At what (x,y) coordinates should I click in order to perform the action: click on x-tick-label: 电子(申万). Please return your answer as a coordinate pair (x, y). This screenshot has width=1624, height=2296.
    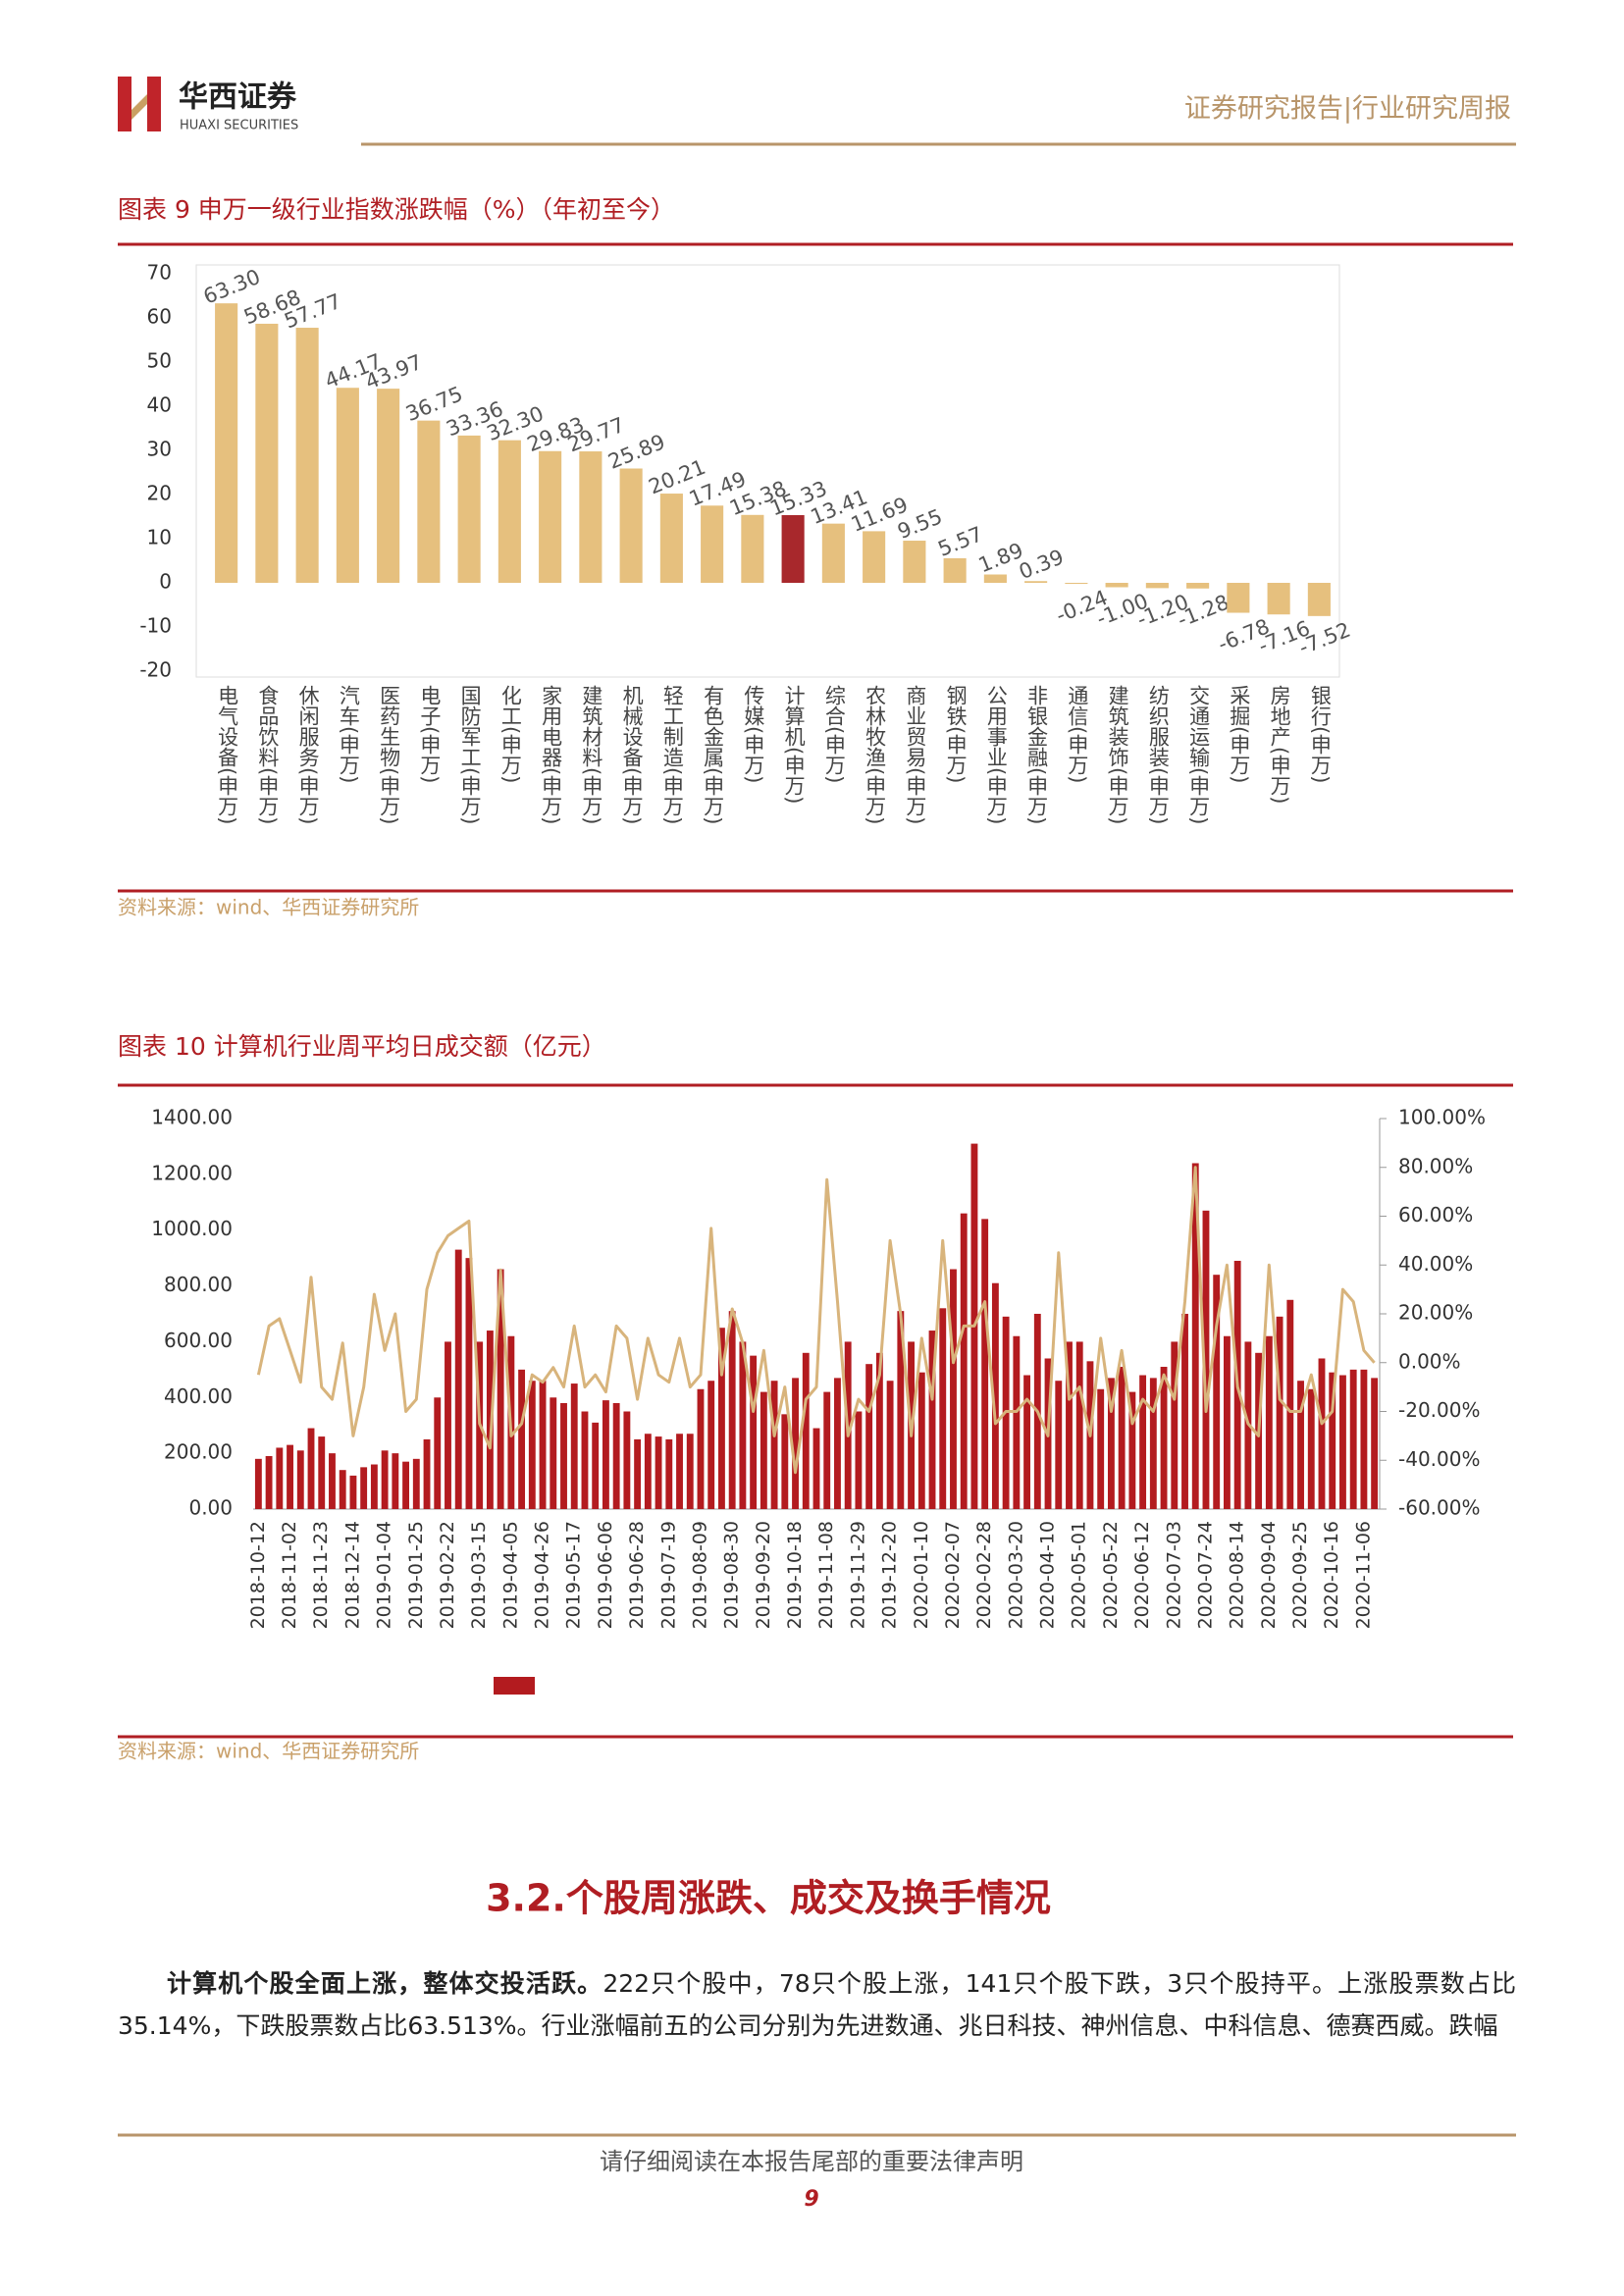
    Looking at the image, I should click on (430, 734).